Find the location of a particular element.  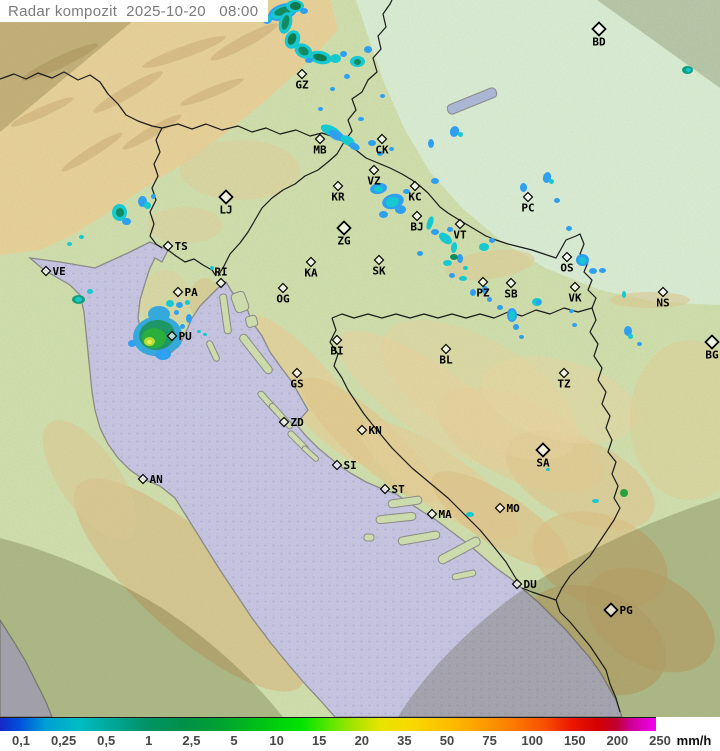

city-marker-PZ: PZ is located at coordinates (483, 288).